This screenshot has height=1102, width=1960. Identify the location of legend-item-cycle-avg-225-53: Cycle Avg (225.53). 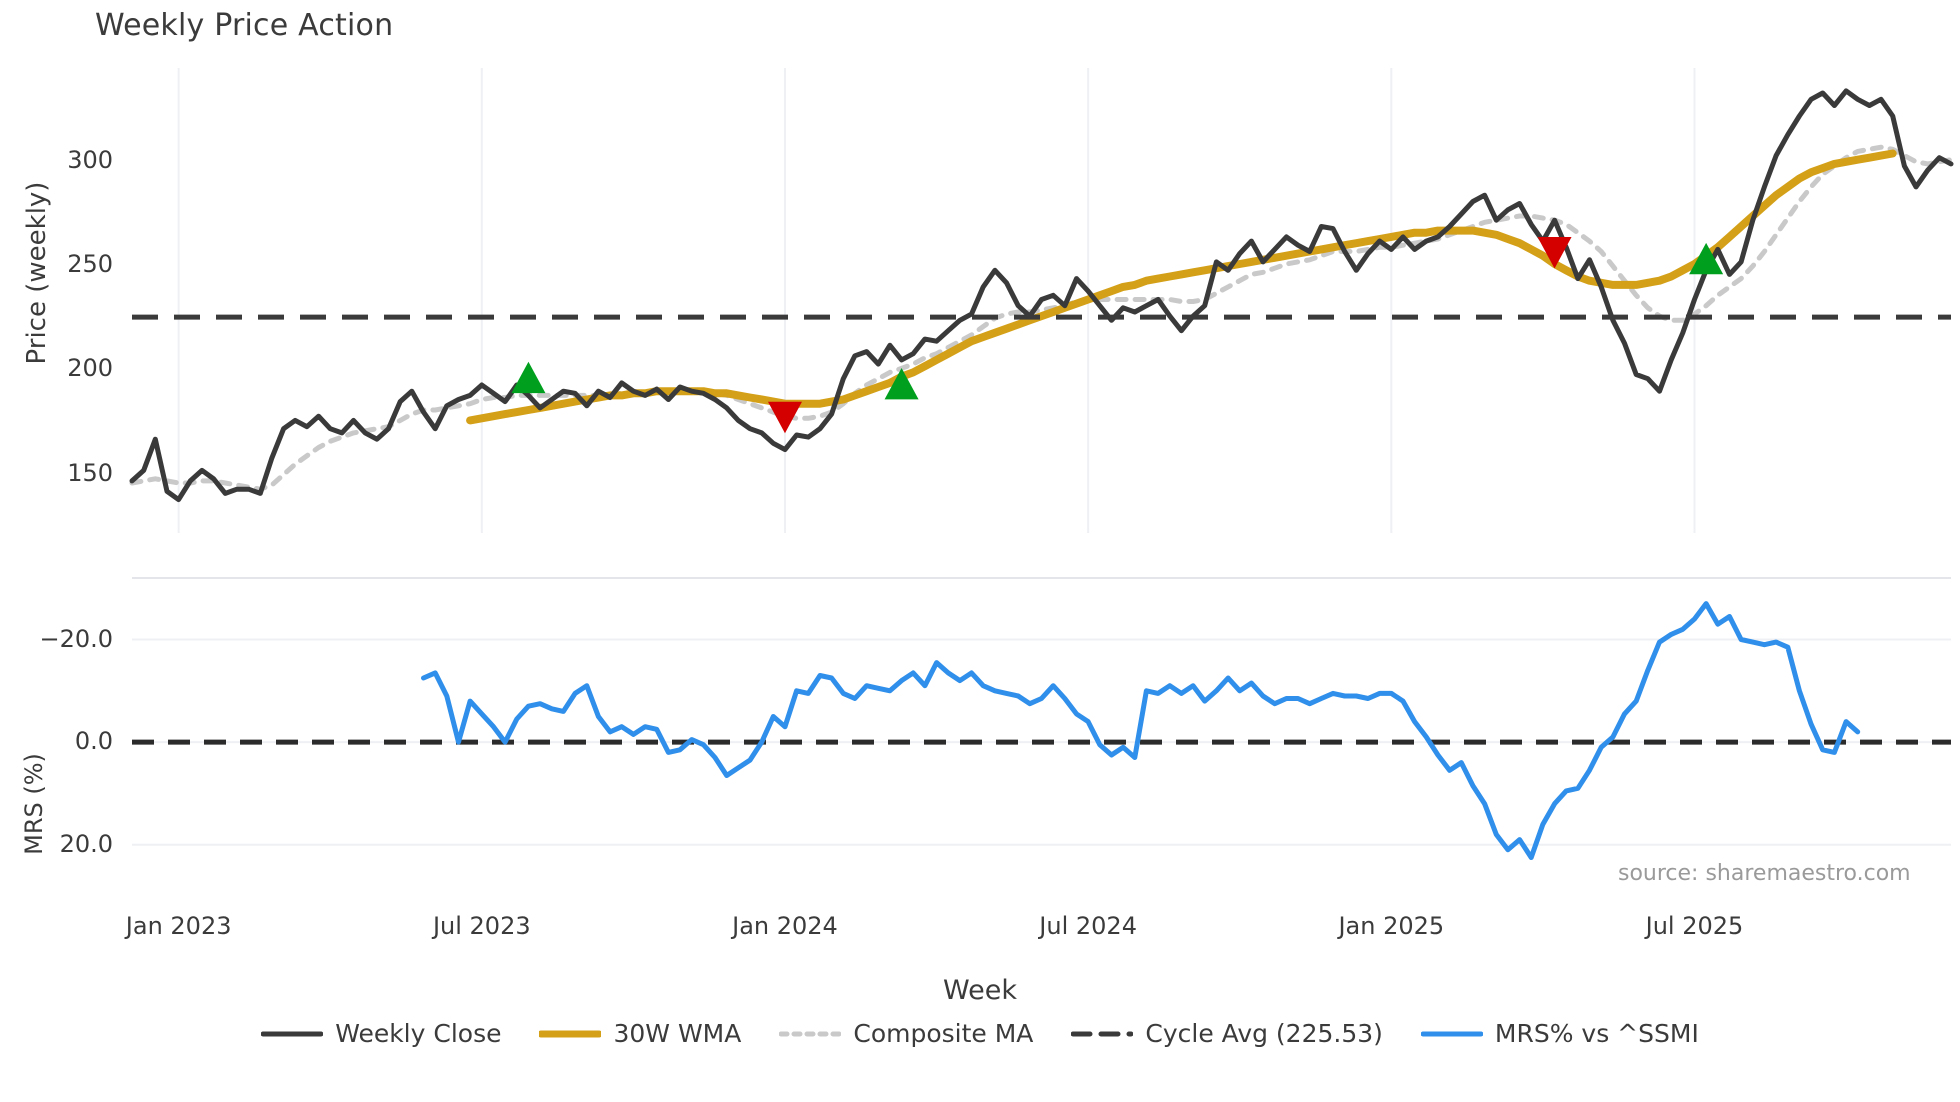
(1227, 1033).